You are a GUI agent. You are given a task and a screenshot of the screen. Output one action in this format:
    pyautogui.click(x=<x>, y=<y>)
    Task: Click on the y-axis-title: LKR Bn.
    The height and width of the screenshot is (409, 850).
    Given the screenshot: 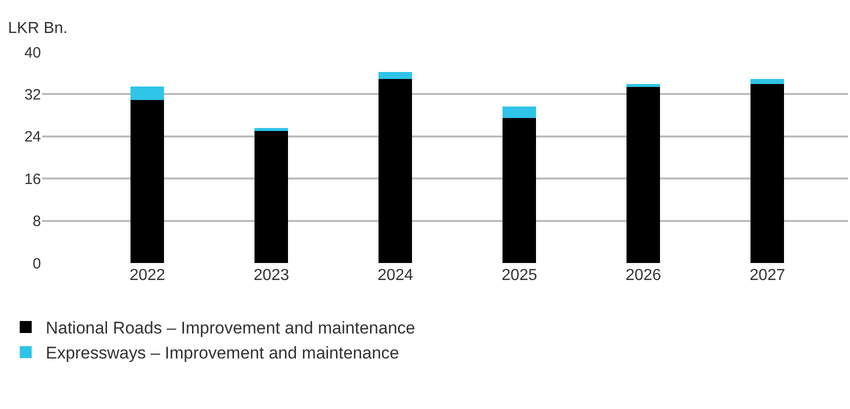 What is the action you would take?
    pyautogui.click(x=38, y=28)
    